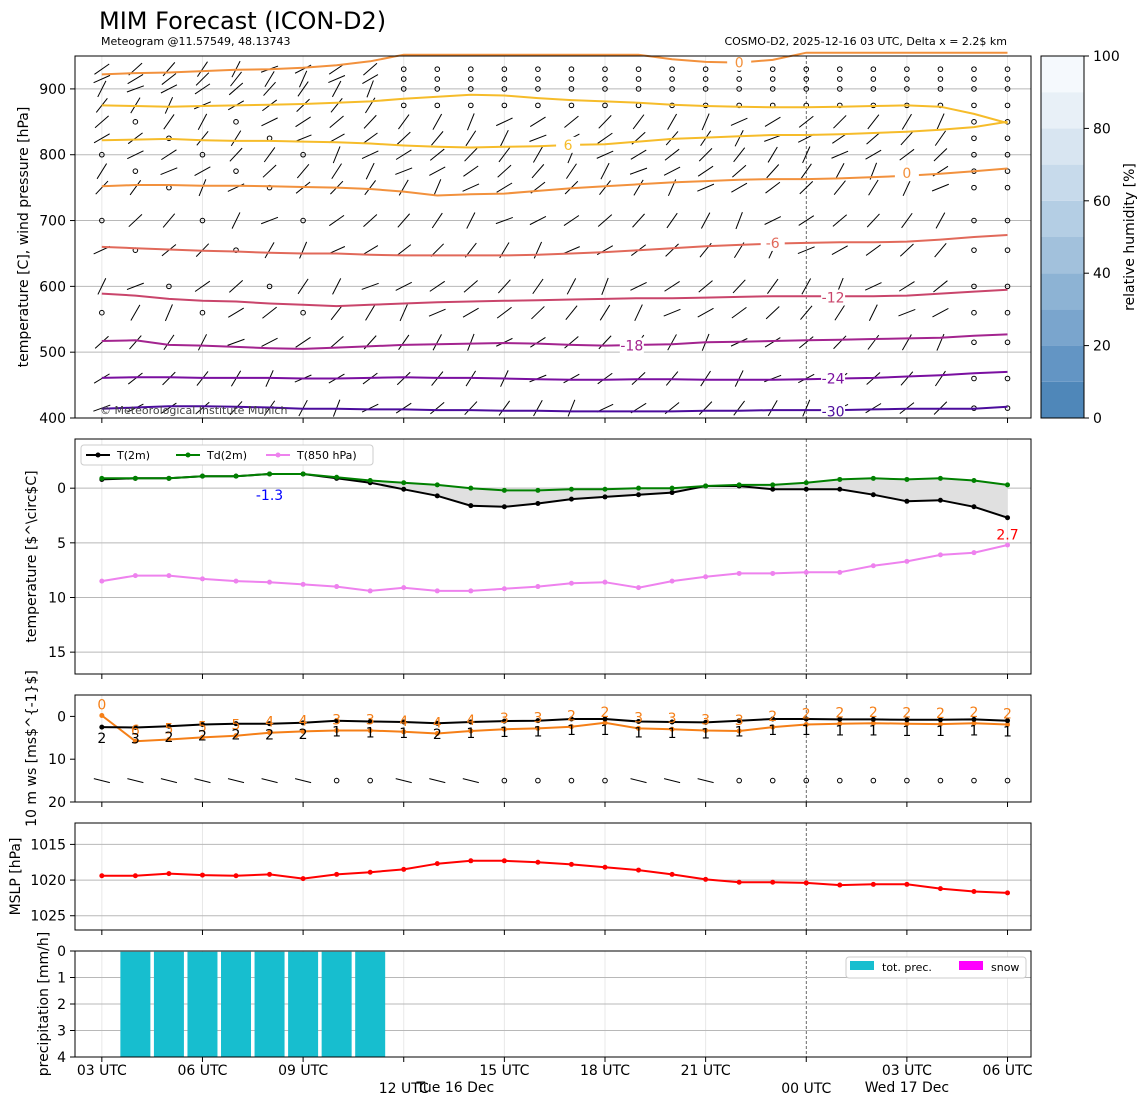  Describe the element at coordinates (48, 881) in the screenshot. I see `y-tick-label: 1020` at that location.